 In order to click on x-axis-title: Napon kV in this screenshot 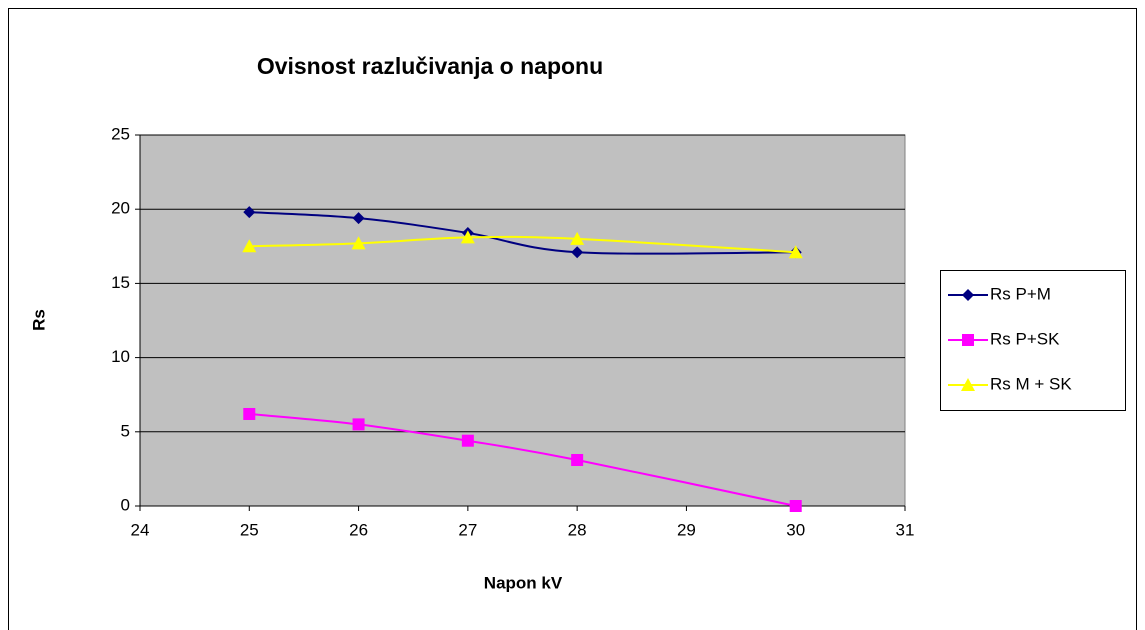, I will do `click(523, 582)`.